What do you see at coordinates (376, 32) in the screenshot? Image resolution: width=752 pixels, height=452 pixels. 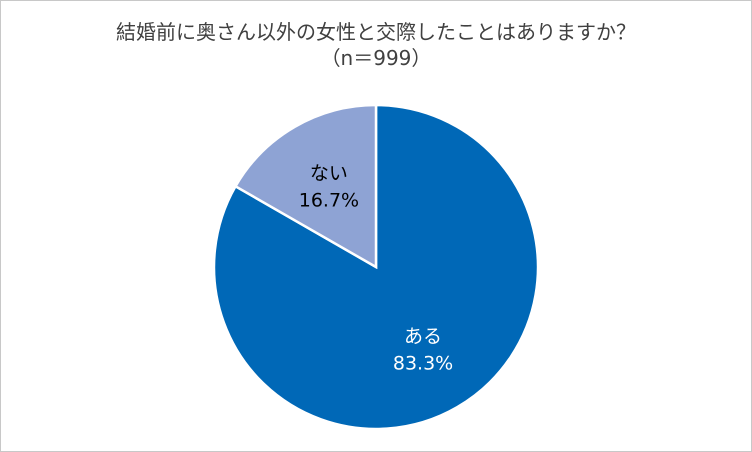 I see `chart-title: 結婚前に奥さん以外の女性と交際したことはありますか？` at bounding box center [376, 32].